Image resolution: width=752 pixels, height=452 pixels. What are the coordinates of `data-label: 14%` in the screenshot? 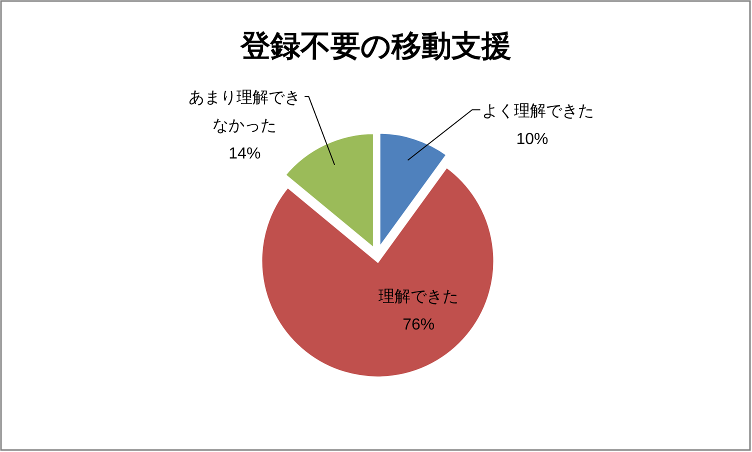 It's located at (244, 154).